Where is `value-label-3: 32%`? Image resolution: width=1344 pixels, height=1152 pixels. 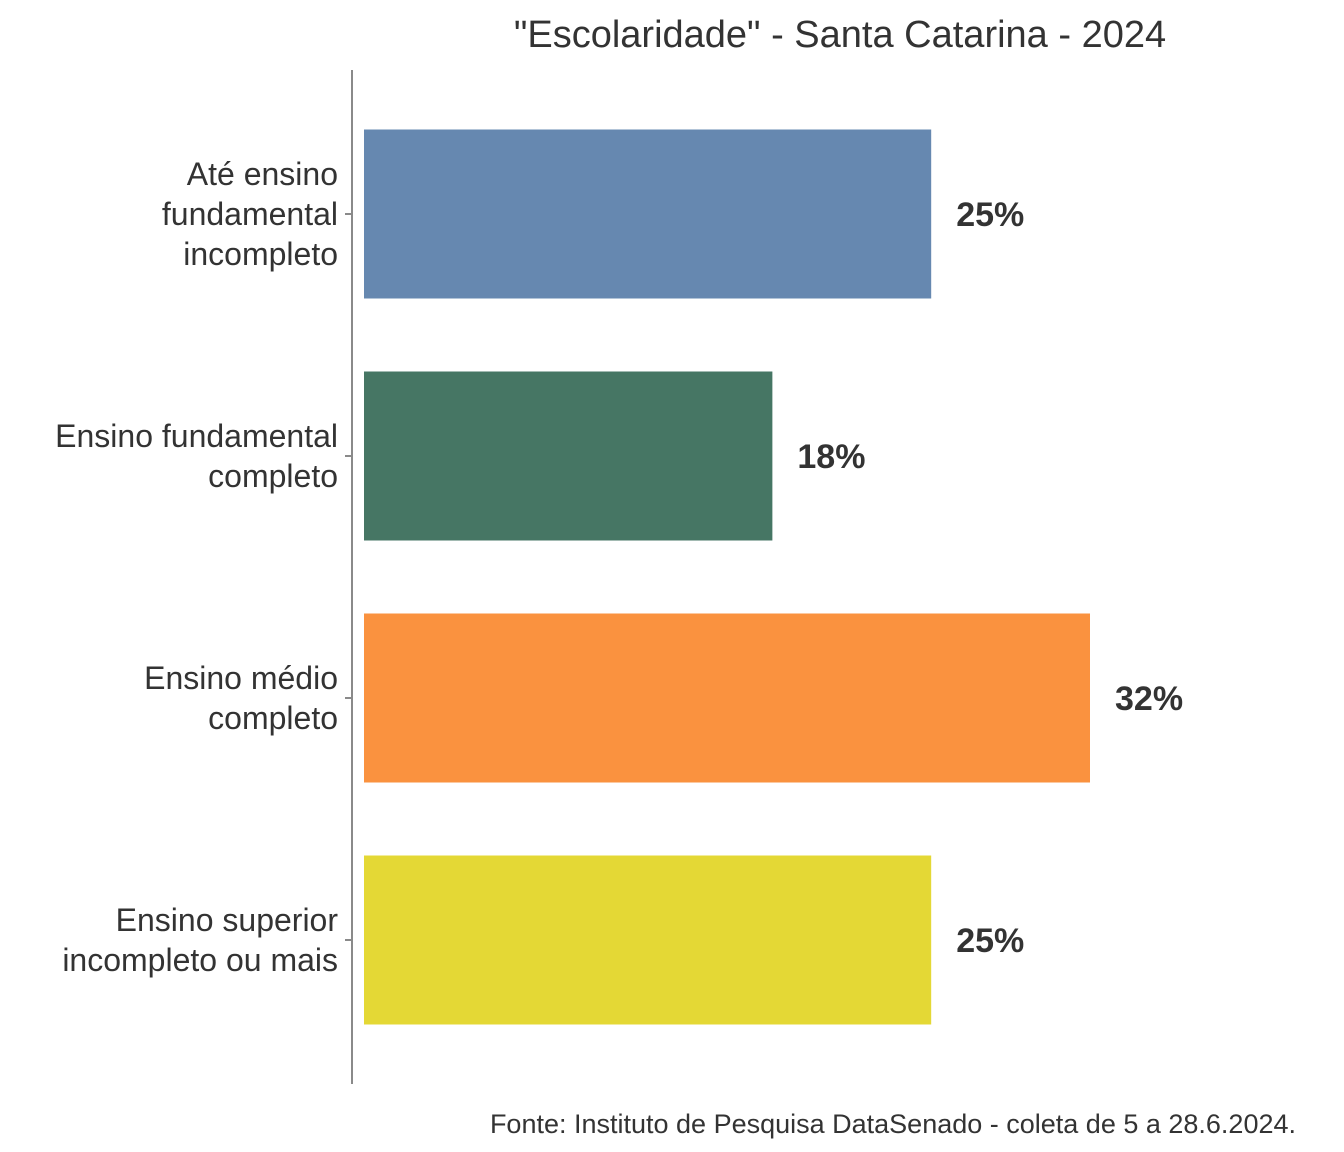 value-label-3: 32% is located at coordinates (1149, 699).